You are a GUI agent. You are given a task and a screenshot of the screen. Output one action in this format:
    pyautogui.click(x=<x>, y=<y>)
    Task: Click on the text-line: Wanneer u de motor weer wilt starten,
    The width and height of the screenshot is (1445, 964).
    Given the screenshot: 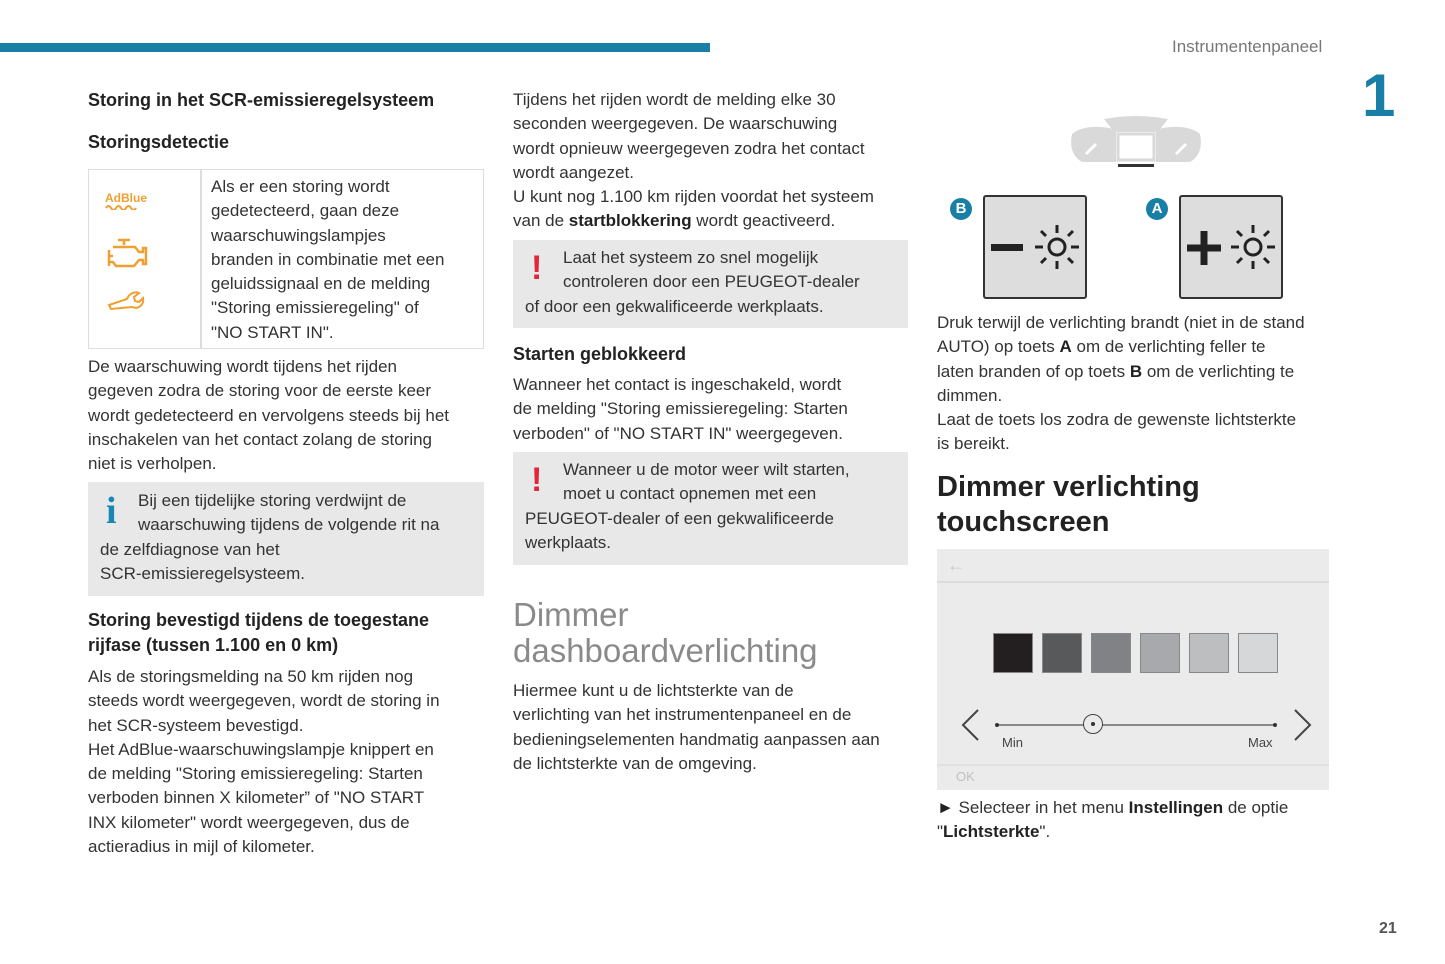 What is the action you would take?
    pyautogui.click(x=706, y=469)
    